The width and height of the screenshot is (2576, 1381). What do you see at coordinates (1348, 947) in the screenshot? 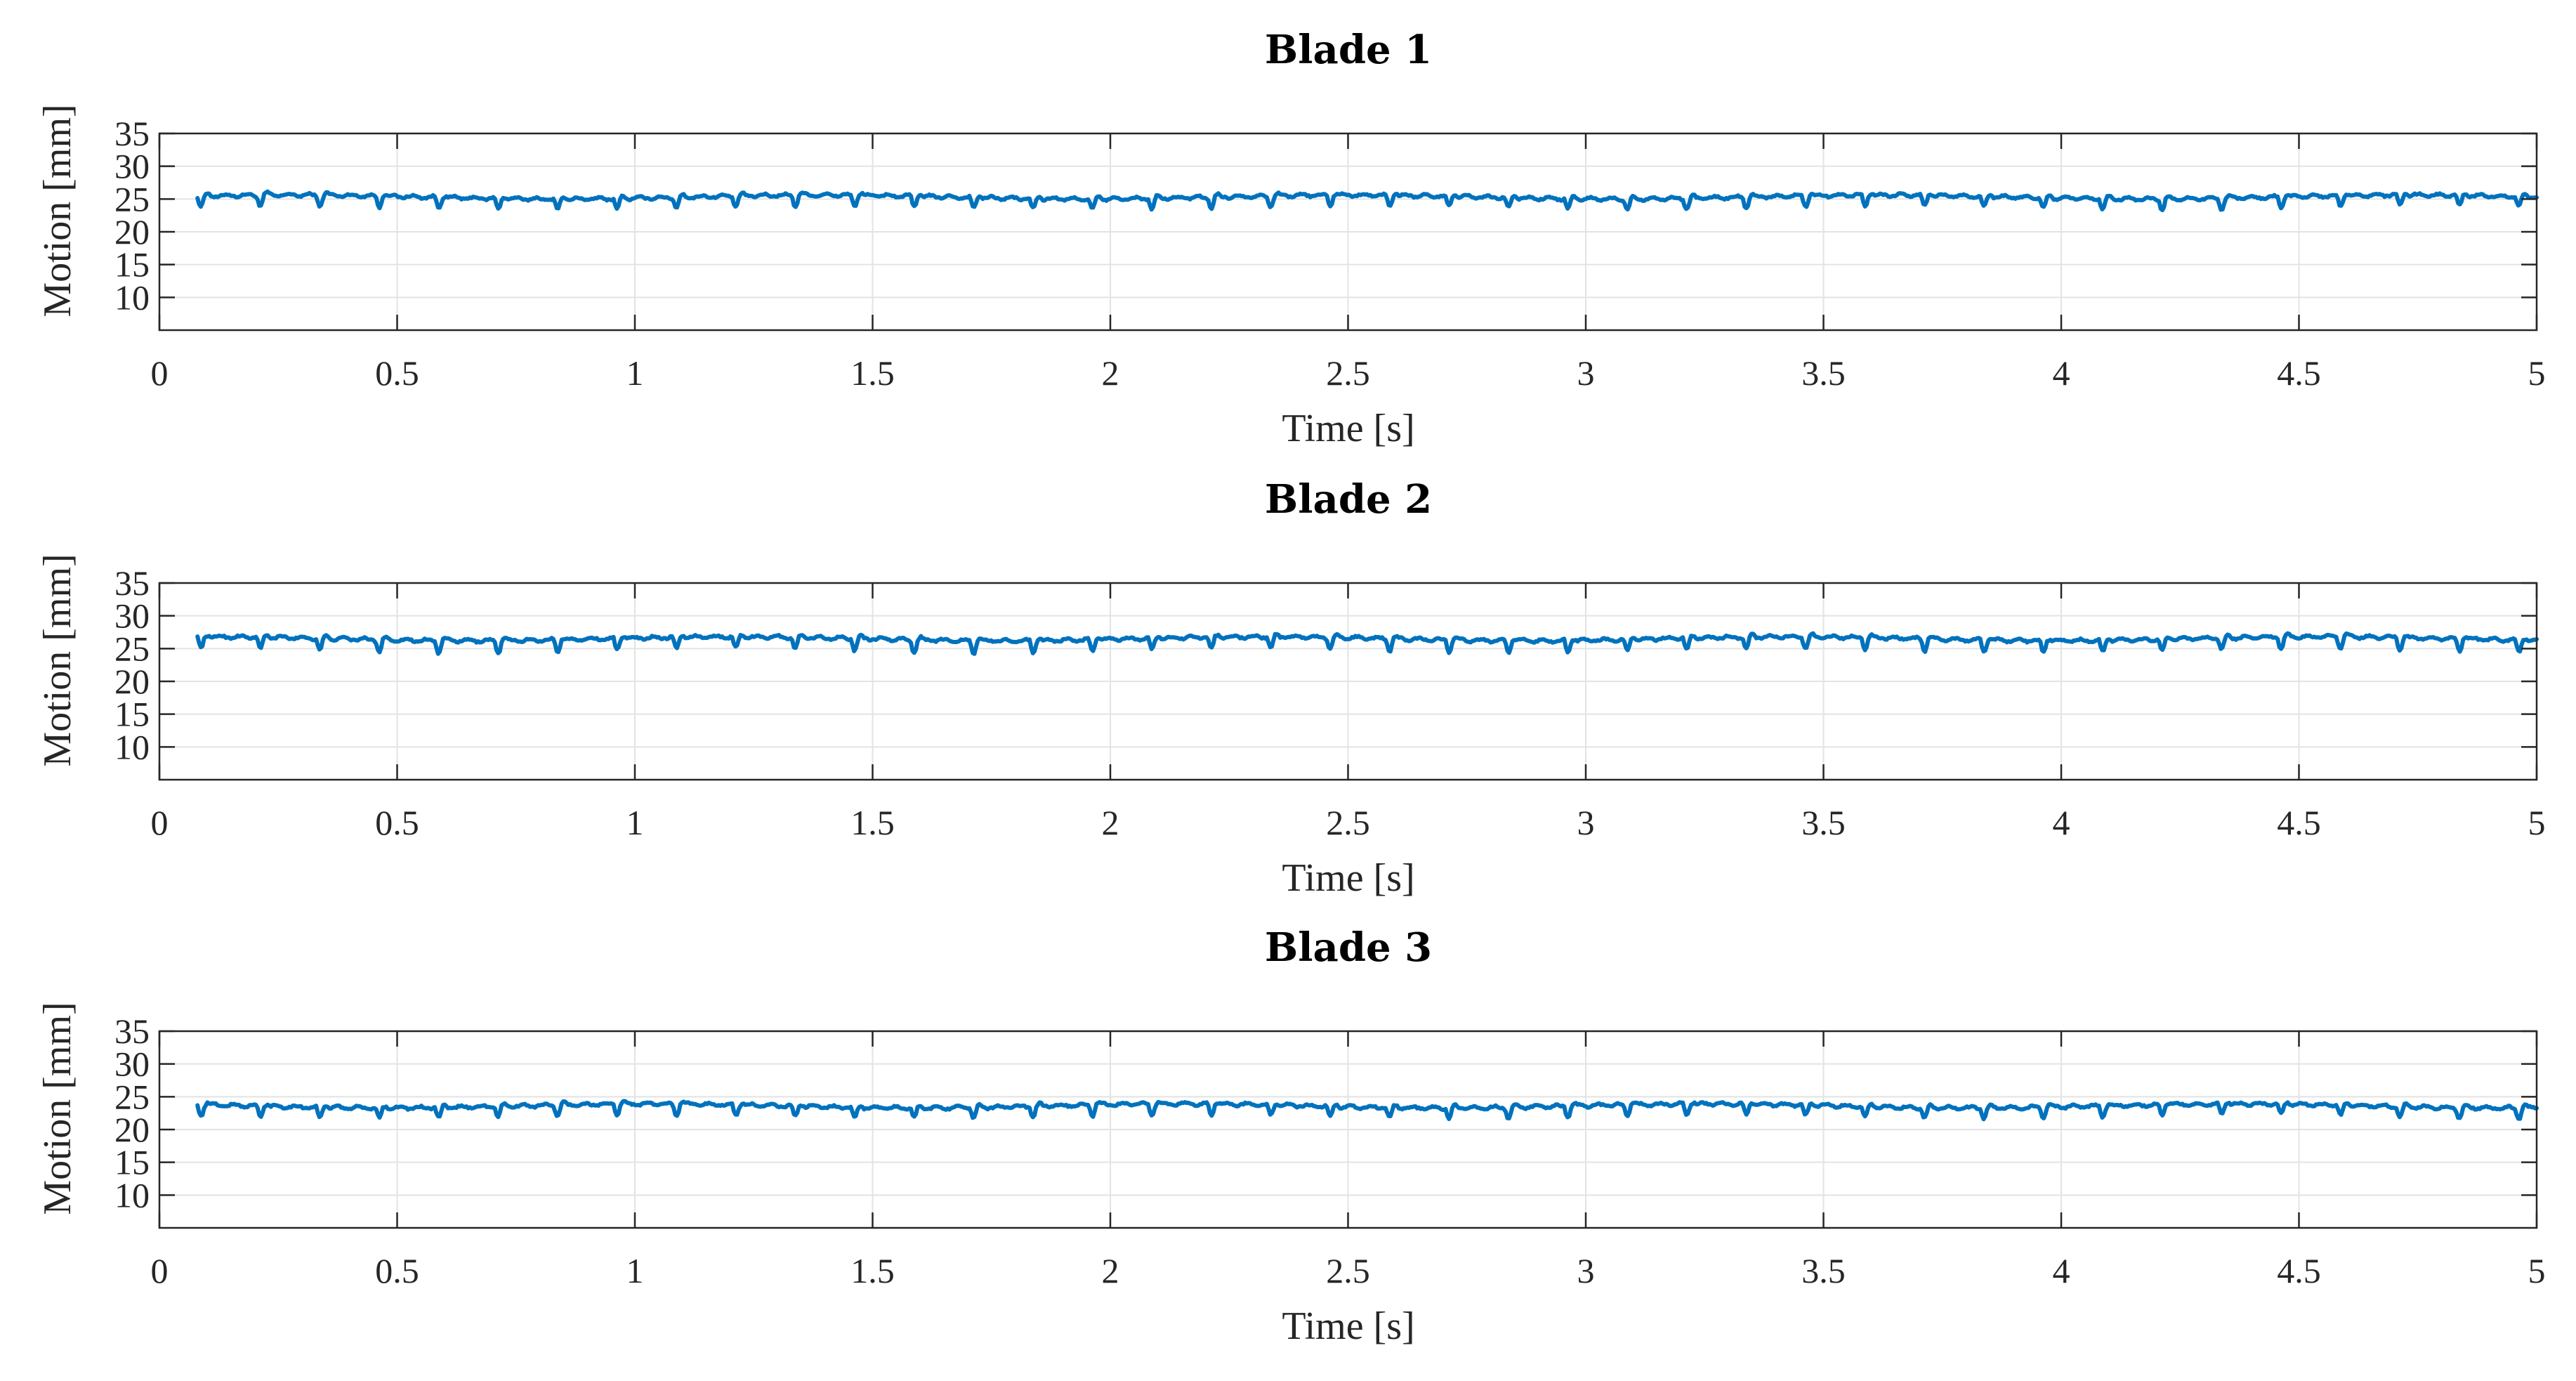
I see `chart-title: Blade 3` at bounding box center [1348, 947].